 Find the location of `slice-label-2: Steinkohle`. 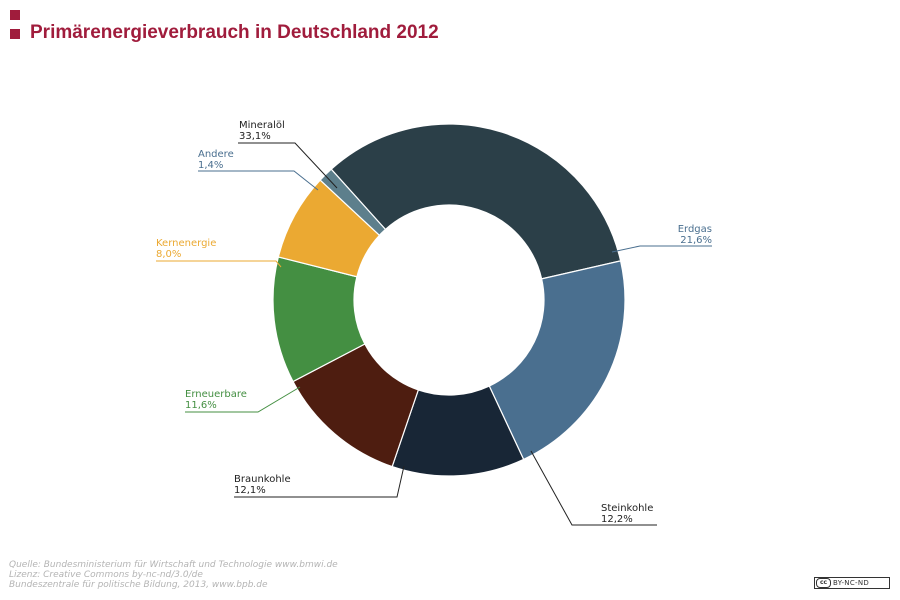

slice-label-2: Steinkohle is located at coordinates (627, 508).